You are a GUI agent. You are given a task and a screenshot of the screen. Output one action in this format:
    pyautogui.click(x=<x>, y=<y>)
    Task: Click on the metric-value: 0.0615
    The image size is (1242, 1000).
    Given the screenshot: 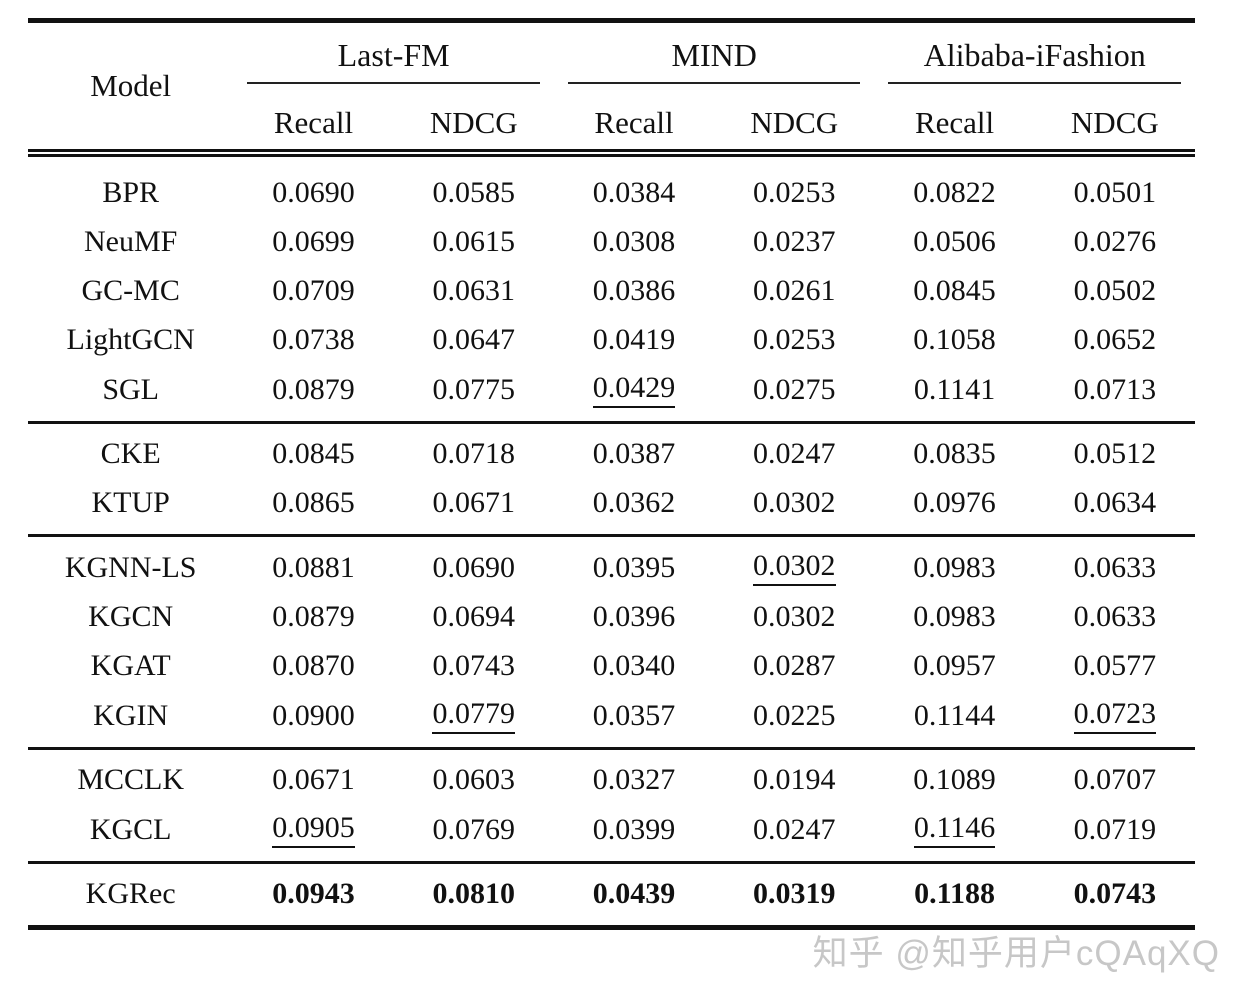 What is the action you would take?
    pyautogui.click(x=473, y=241)
    